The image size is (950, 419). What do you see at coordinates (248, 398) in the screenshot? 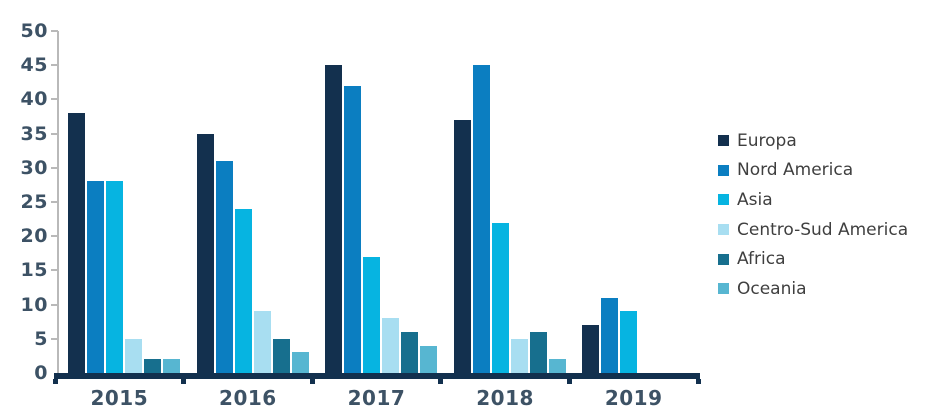
I see `x-tick-label: 2016` at bounding box center [248, 398].